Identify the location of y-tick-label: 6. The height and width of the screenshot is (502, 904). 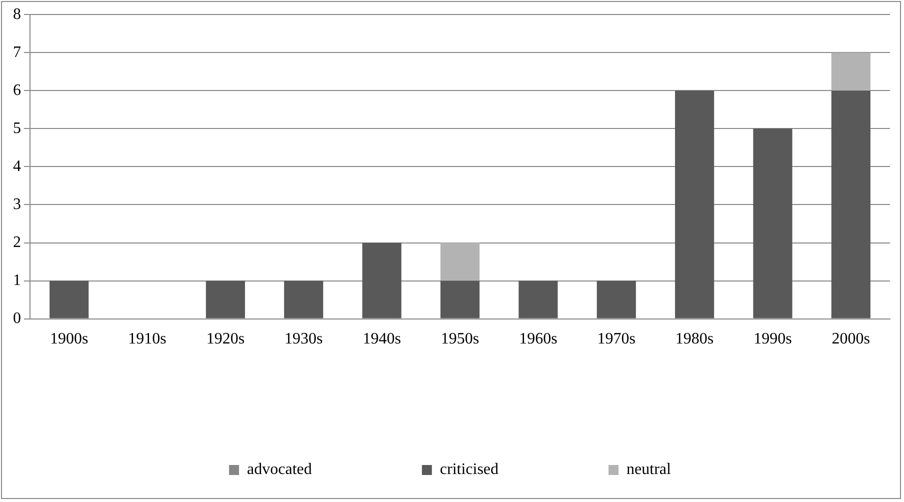
(17, 90).